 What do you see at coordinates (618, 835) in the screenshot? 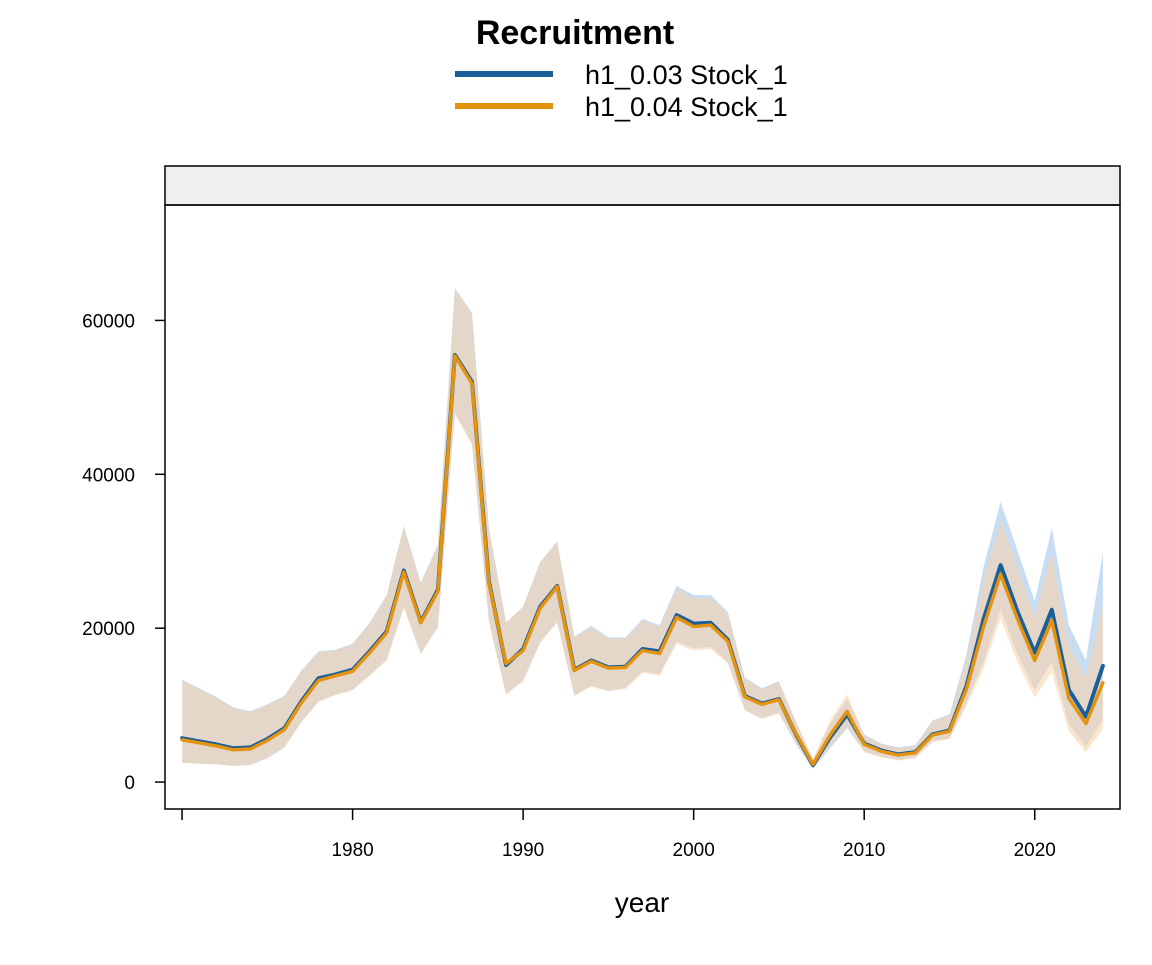
I see `x-axis: 1980 1990 2000 2010 2020` at bounding box center [618, 835].